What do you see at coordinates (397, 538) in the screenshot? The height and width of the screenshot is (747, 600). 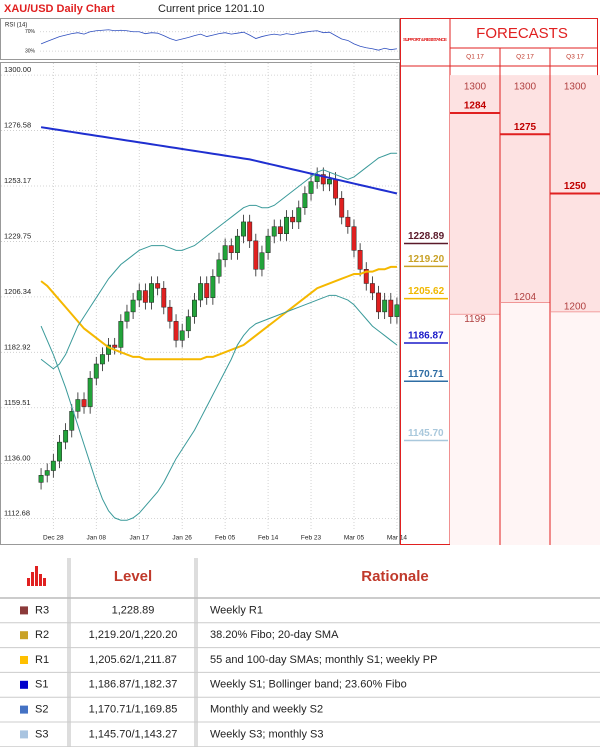 I see `x-tick-label: Mar 14` at bounding box center [397, 538].